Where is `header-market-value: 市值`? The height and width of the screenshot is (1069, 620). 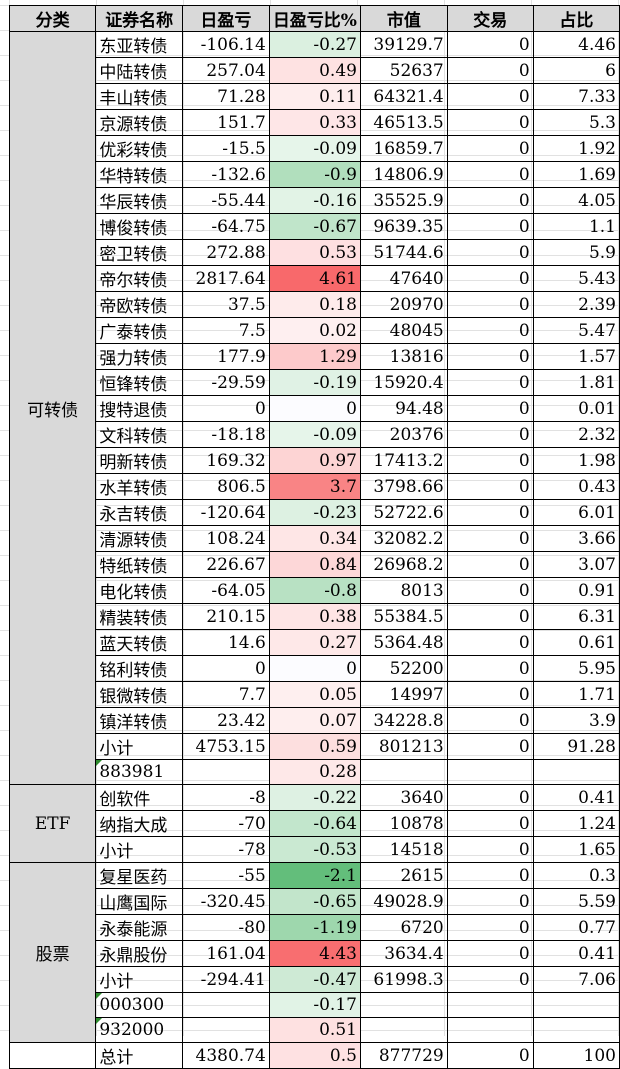
header-market-value: 市值 is located at coordinates (403, 18).